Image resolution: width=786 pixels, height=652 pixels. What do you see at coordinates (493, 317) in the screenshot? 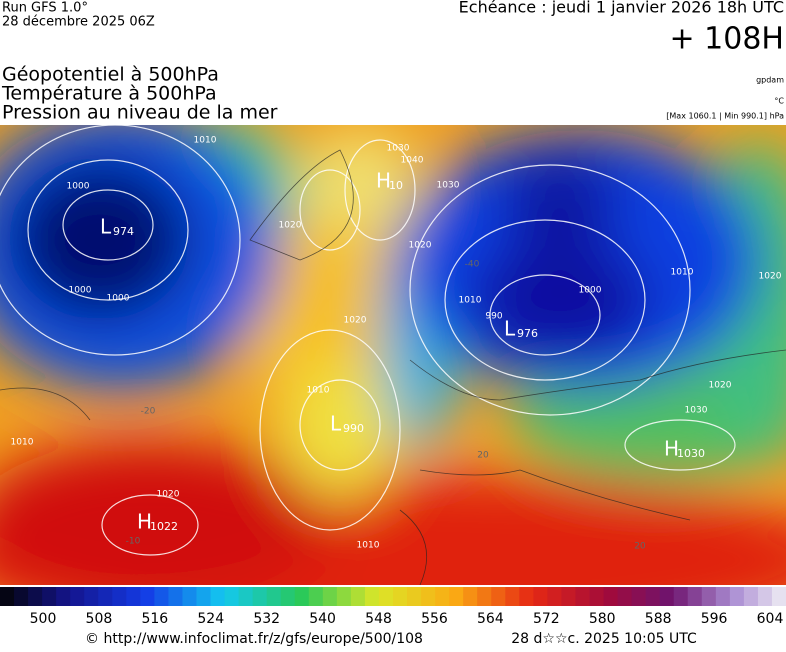
I see `contour-label: 990` at bounding box center [493, 317].